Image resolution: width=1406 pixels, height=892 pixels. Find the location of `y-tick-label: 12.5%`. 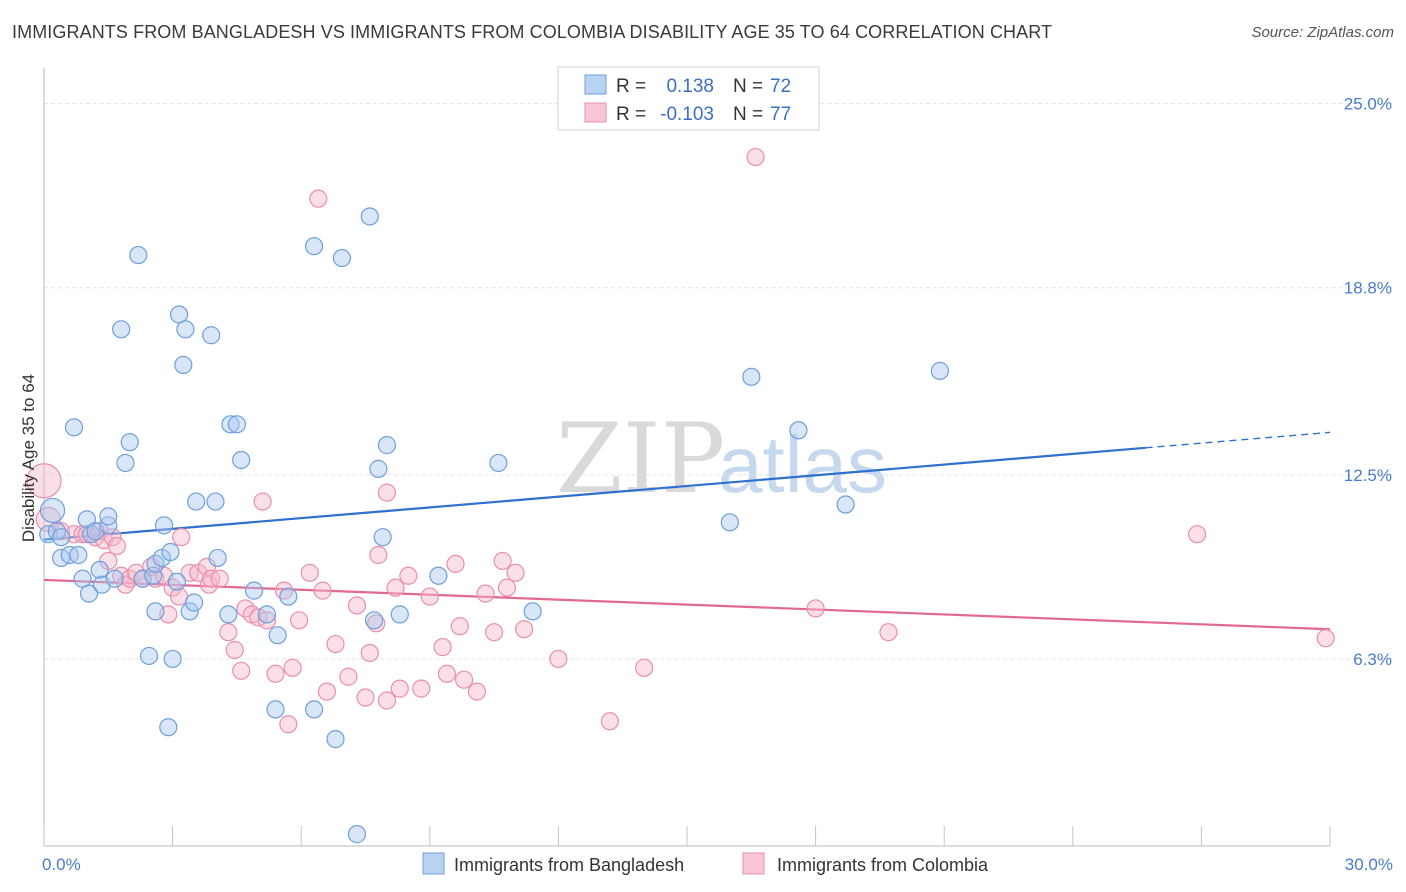

y-tick-label: 12.5% is located at coordinates (1368, 475).